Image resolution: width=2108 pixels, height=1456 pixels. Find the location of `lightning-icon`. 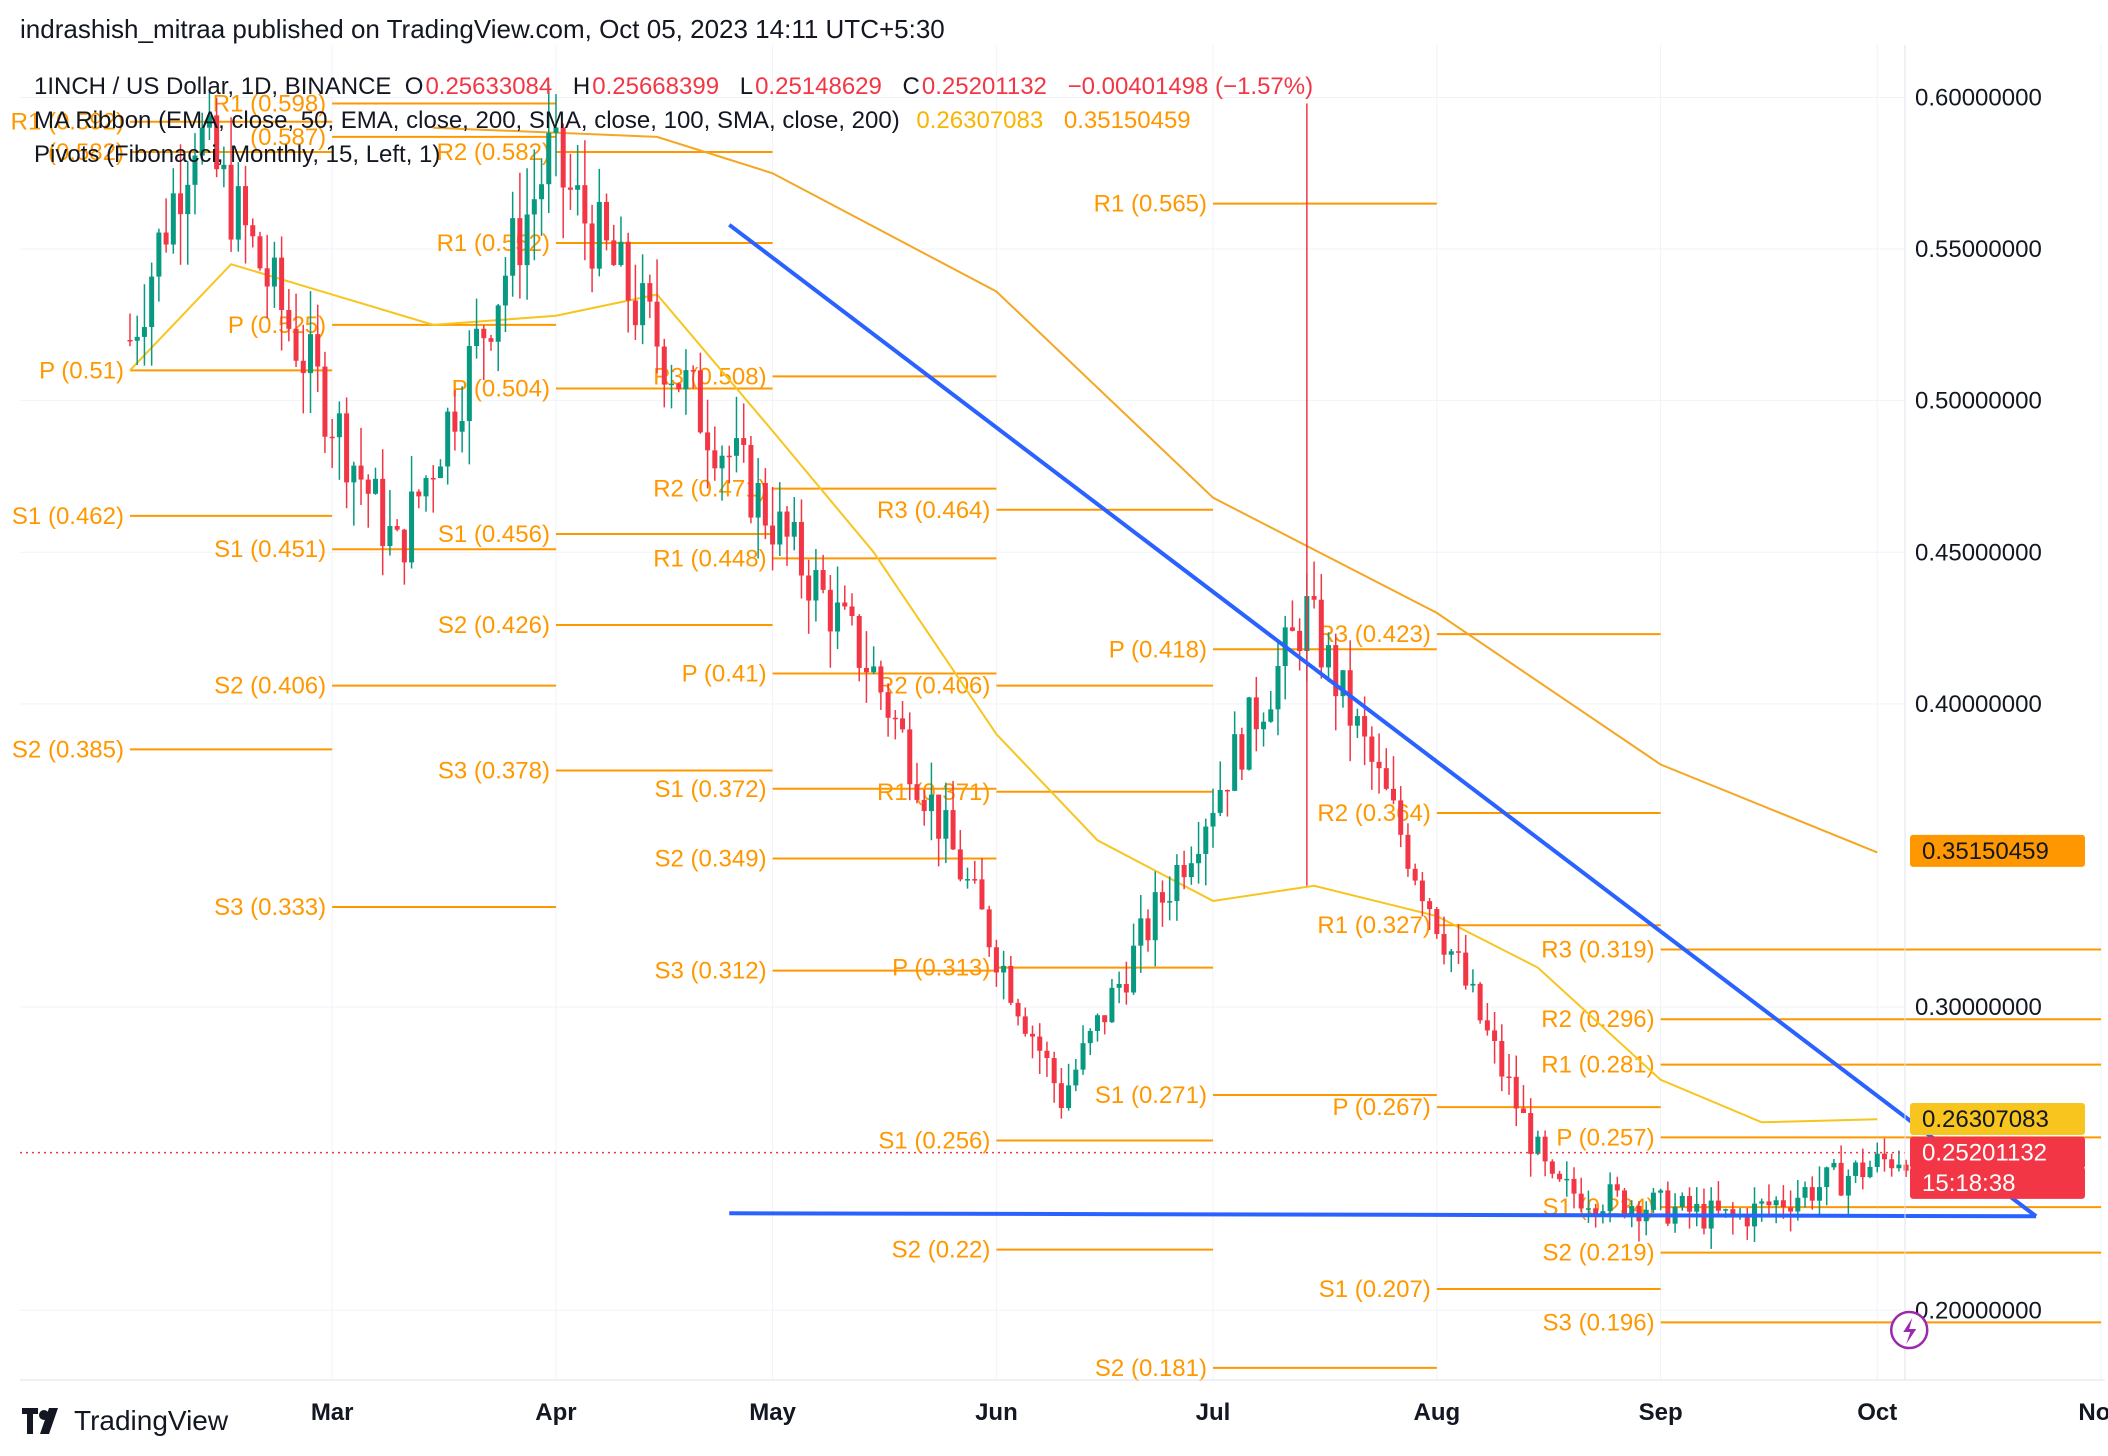

lightning-icon is located at coordinates (1909, 1330).